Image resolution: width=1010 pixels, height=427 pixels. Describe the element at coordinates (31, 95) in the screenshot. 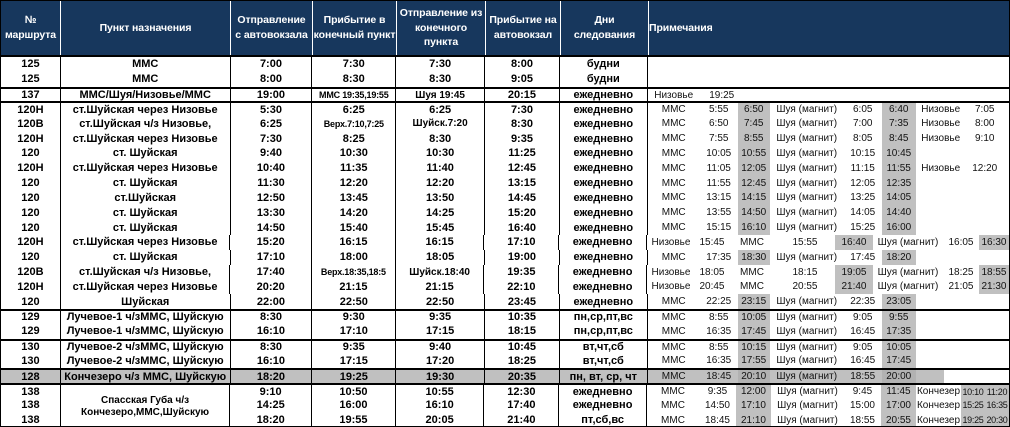

I see `route-cell: 137` at that location.